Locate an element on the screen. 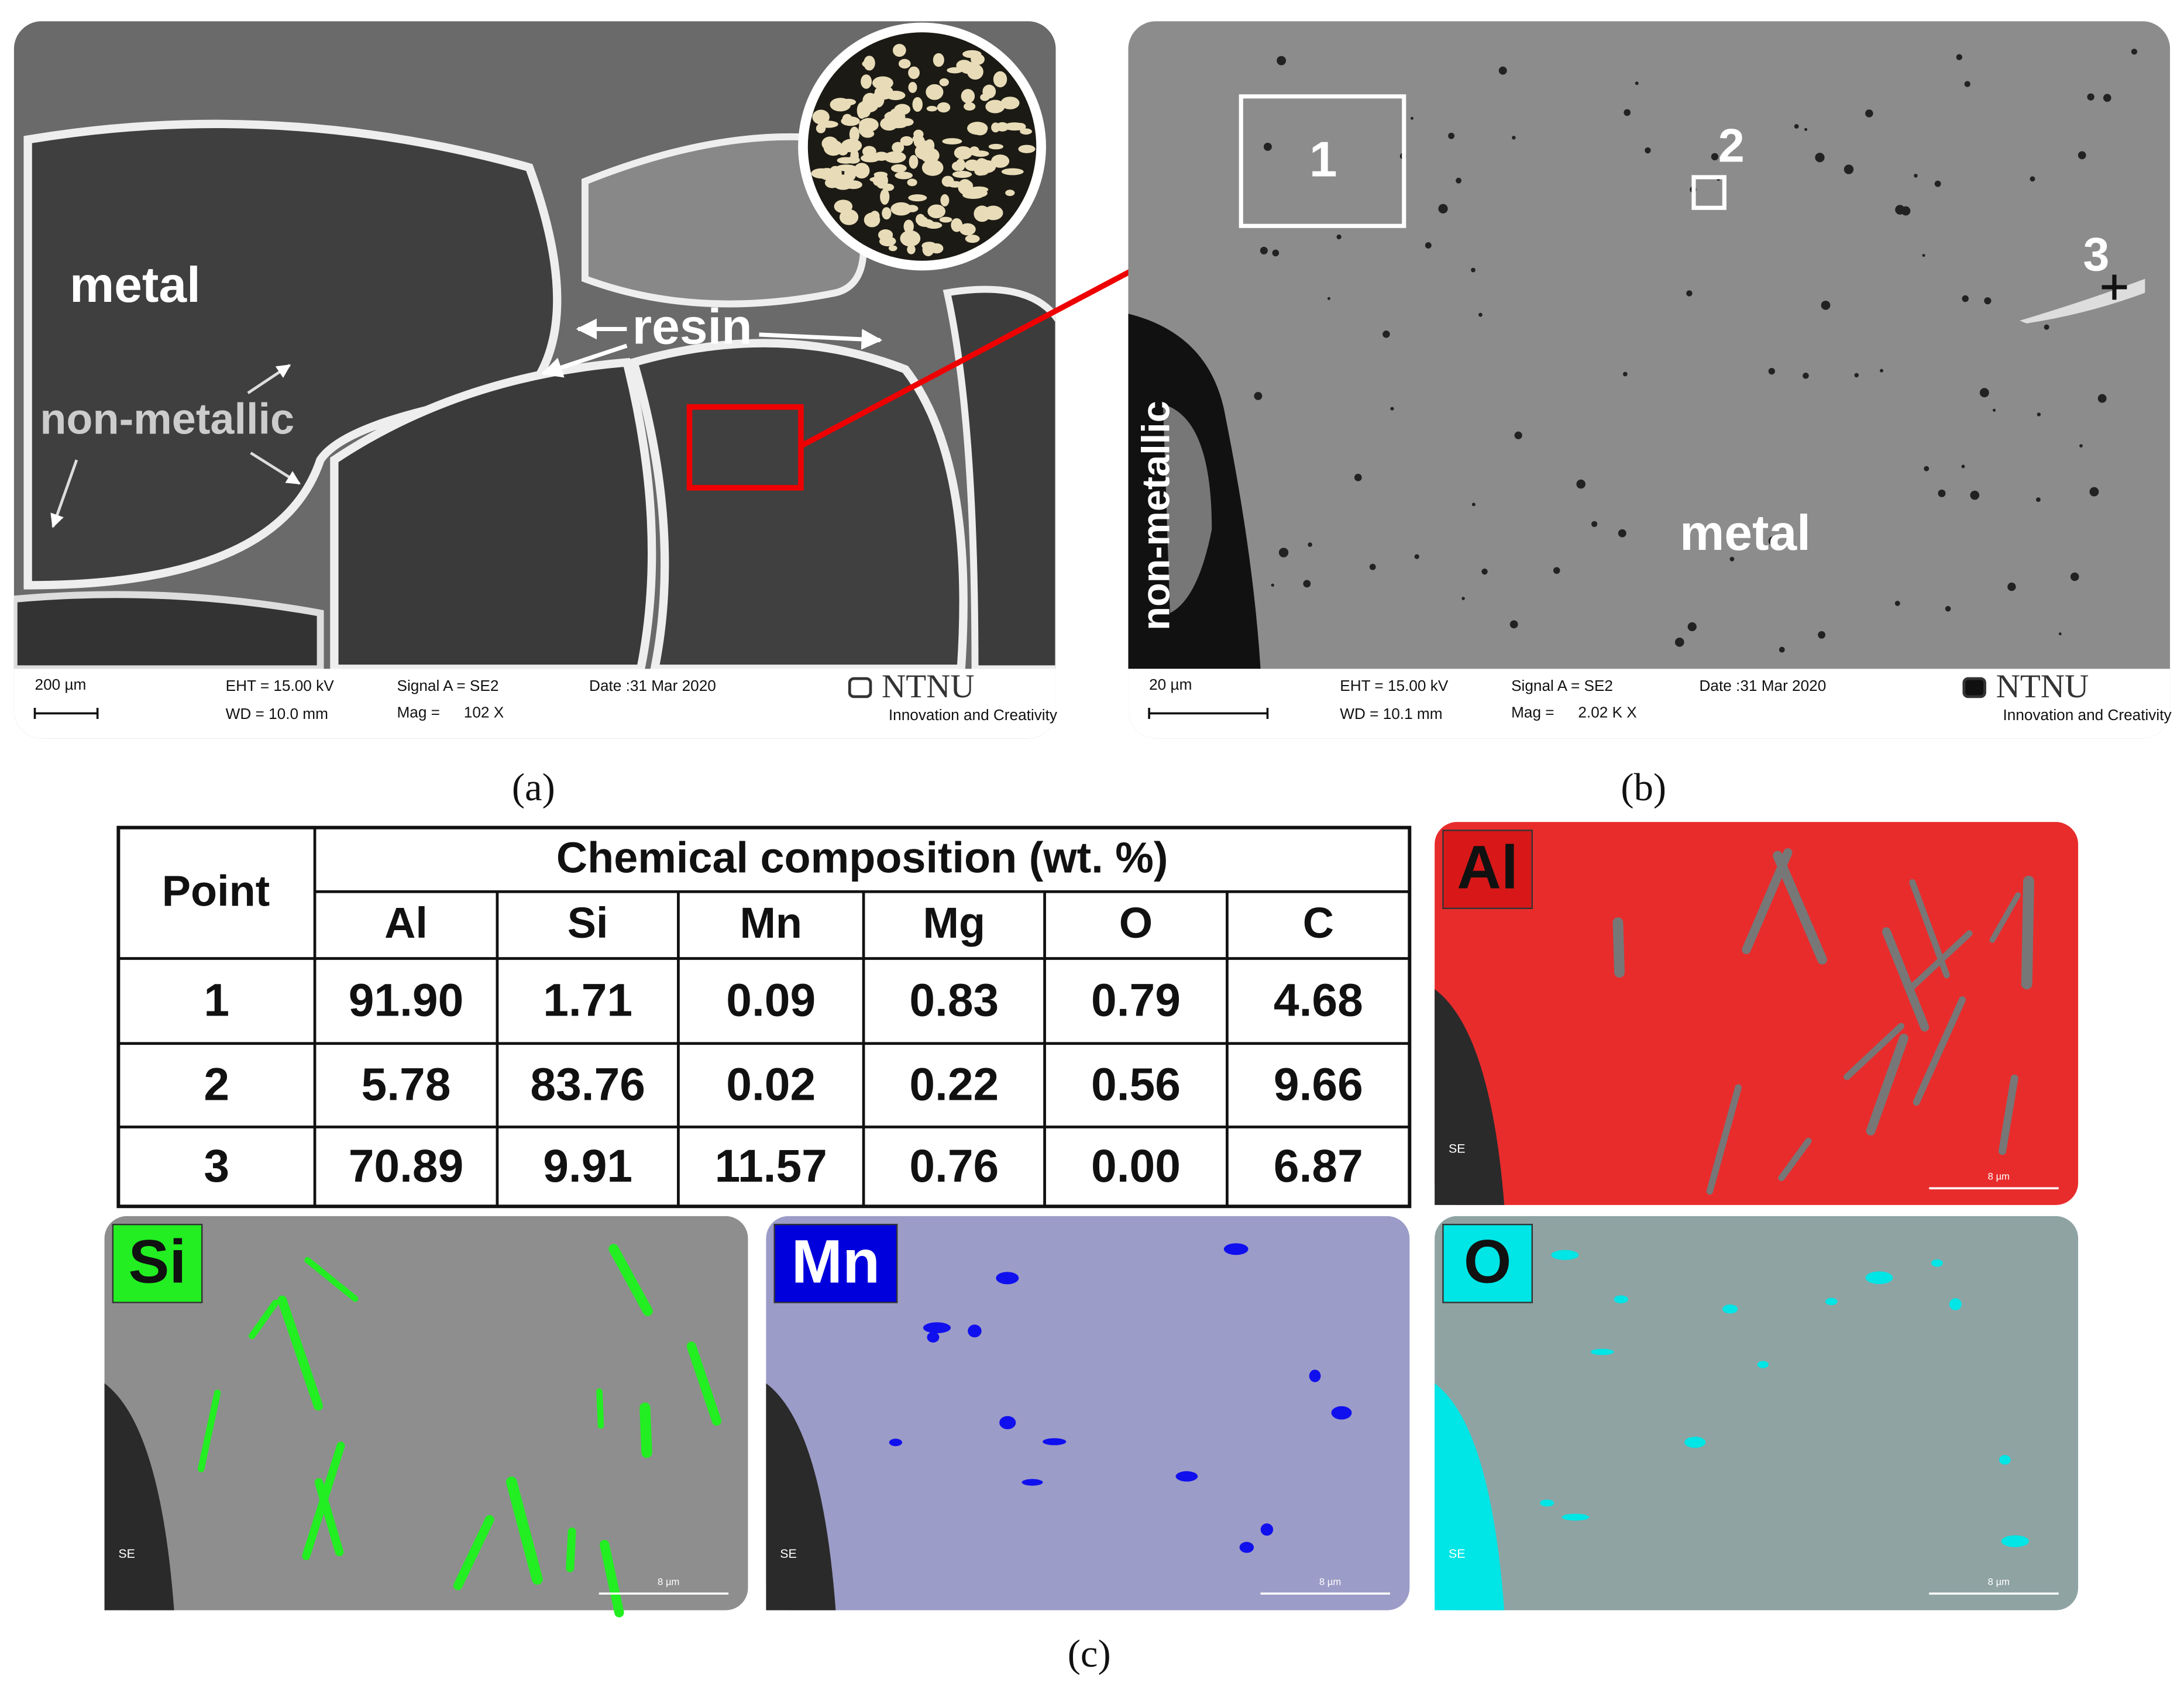  point-box is located at coordinates (1322, 161).